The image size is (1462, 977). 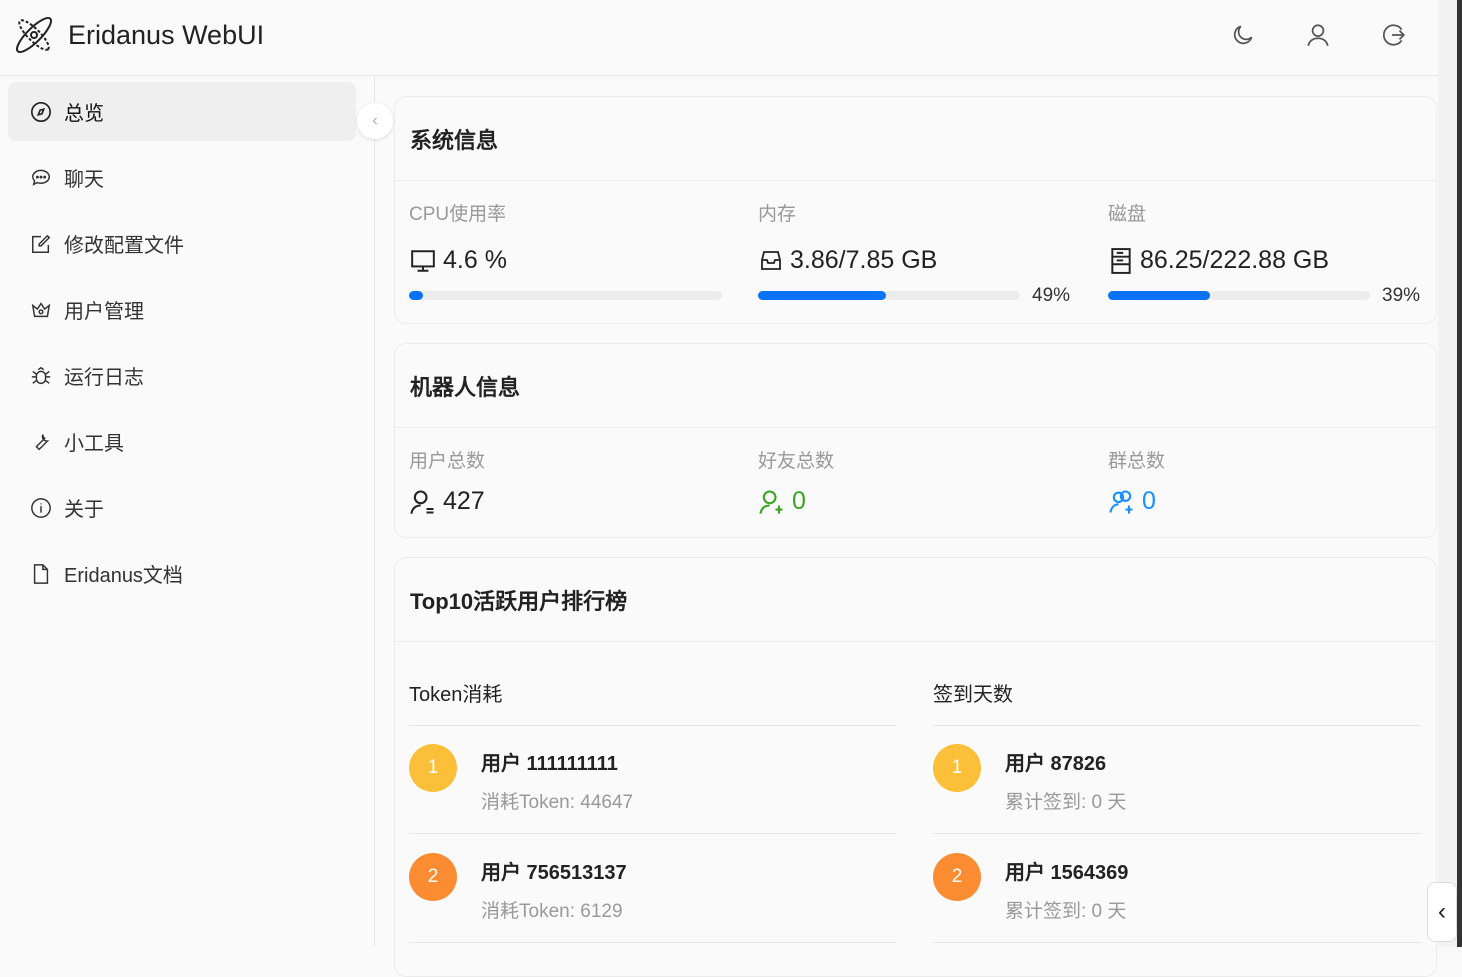 I want to click on memory-progress-bar, so click(x=889, y=295).